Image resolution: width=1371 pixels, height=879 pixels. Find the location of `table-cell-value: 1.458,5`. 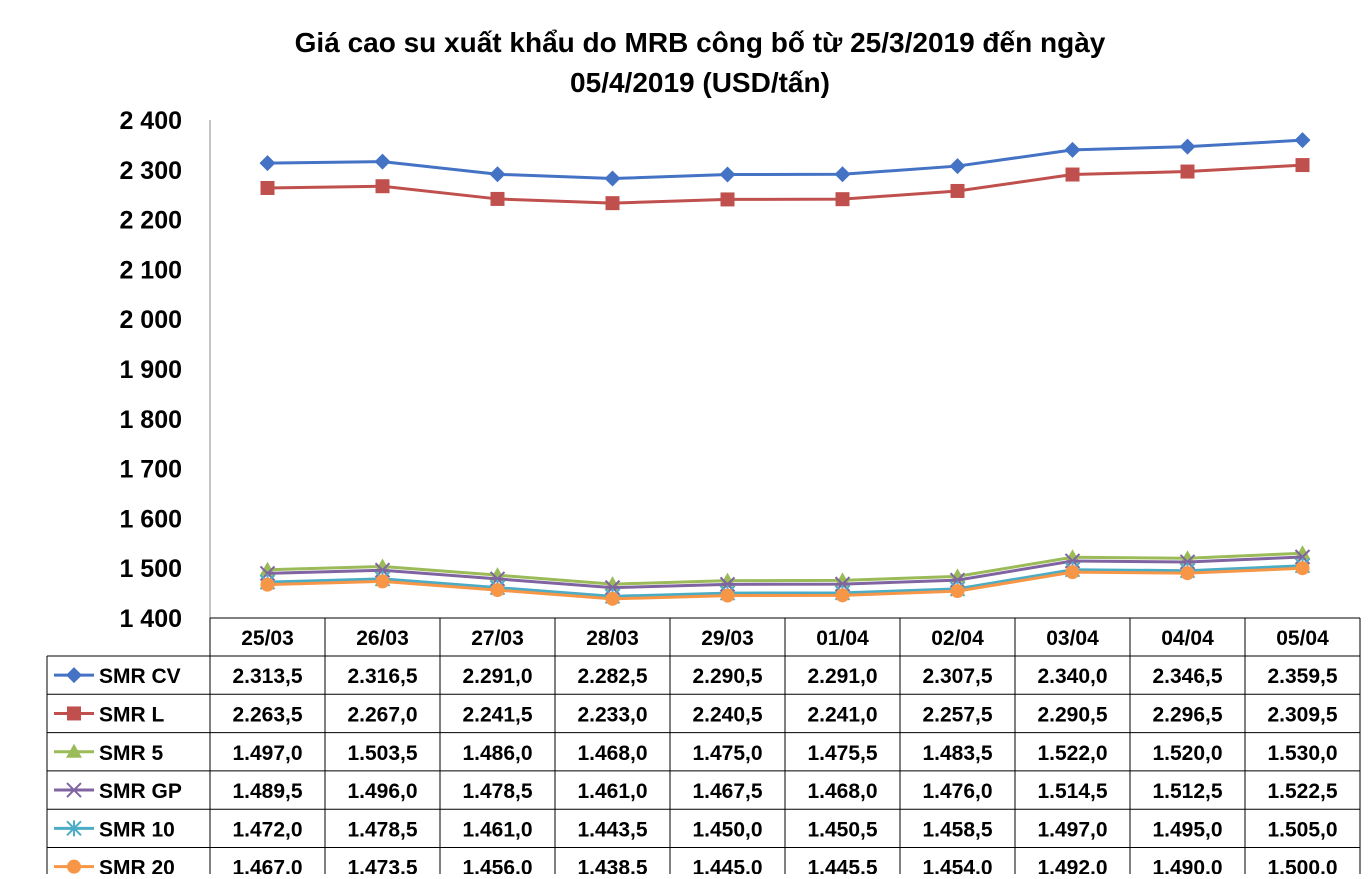

table-cell-value: 1.458,5 is located at coordinates (957, 829).